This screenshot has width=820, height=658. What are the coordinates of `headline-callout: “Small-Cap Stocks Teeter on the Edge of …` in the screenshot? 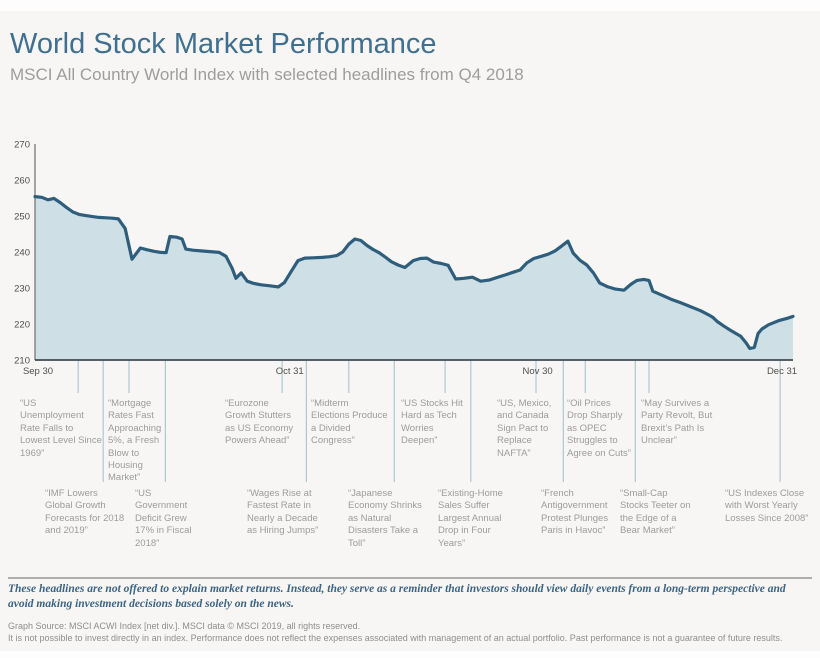 It's located at (655, 512).